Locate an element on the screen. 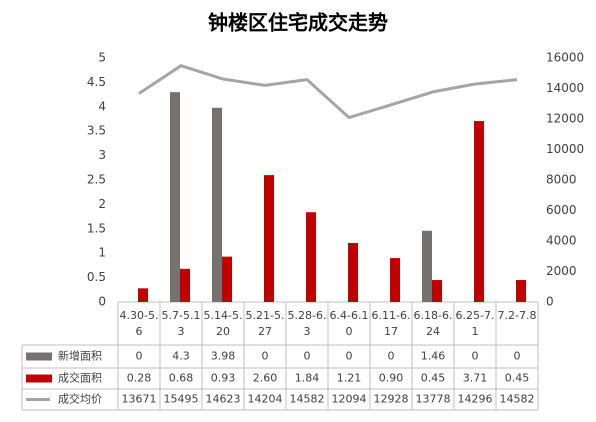 This screenshot has height=422, width=596. y-tick-label: 1 is located at coordinates (102, 253).